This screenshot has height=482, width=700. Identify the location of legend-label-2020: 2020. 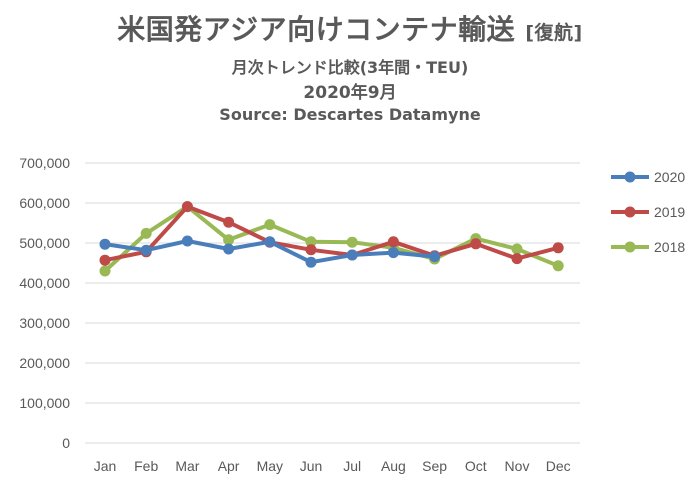
(669, 177).